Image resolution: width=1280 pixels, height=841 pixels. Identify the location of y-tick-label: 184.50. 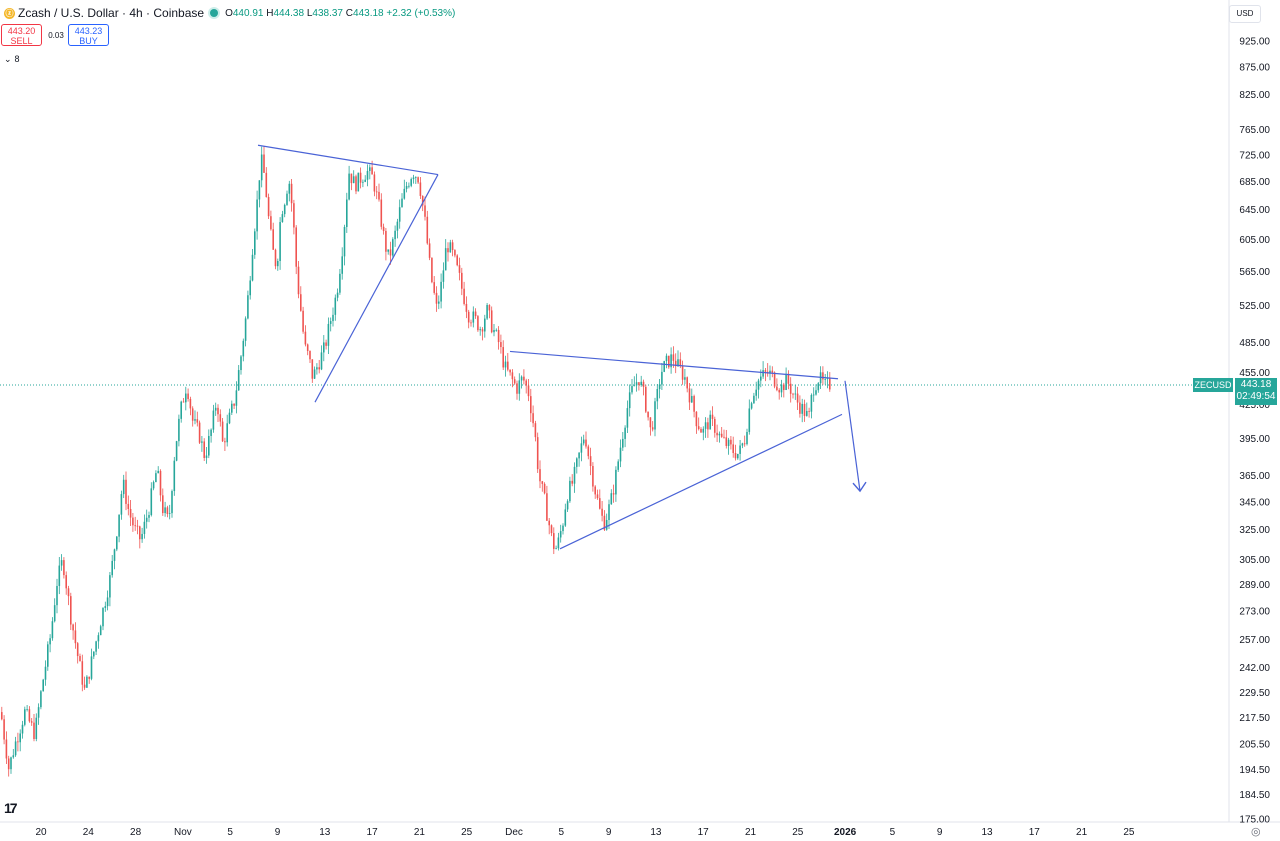
(1254, 795).